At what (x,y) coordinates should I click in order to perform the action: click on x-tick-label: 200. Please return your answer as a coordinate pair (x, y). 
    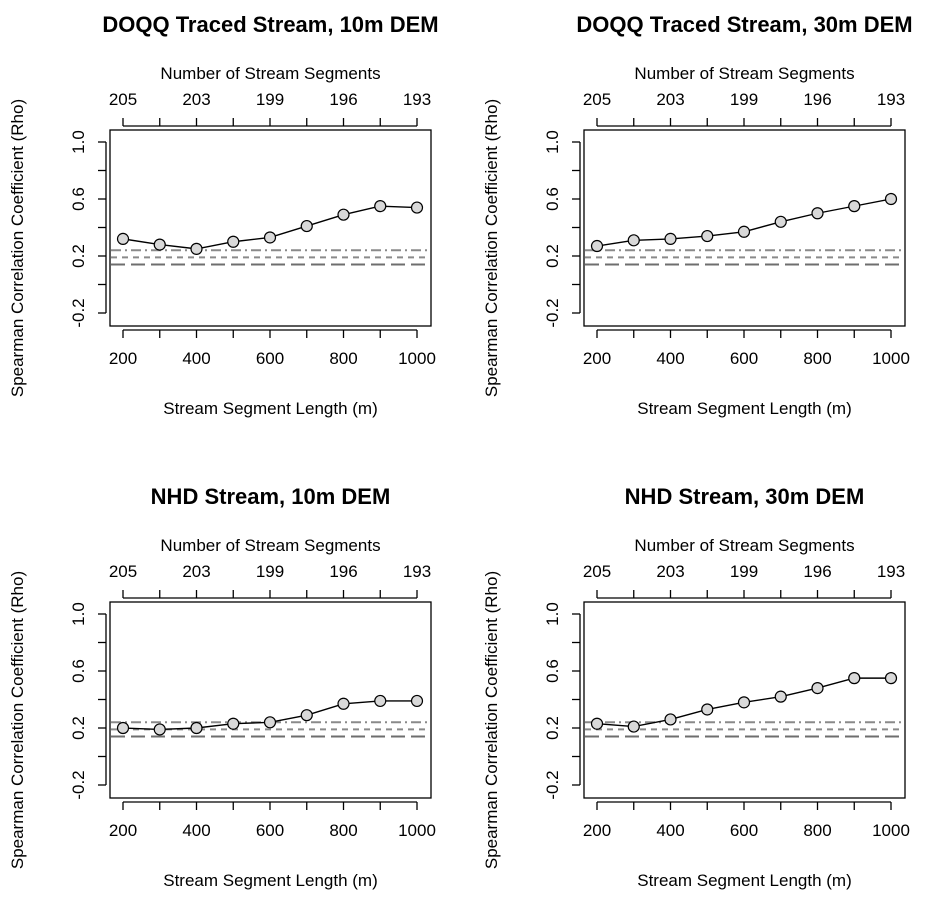
    Looking at the image, I should click on (597, 830).